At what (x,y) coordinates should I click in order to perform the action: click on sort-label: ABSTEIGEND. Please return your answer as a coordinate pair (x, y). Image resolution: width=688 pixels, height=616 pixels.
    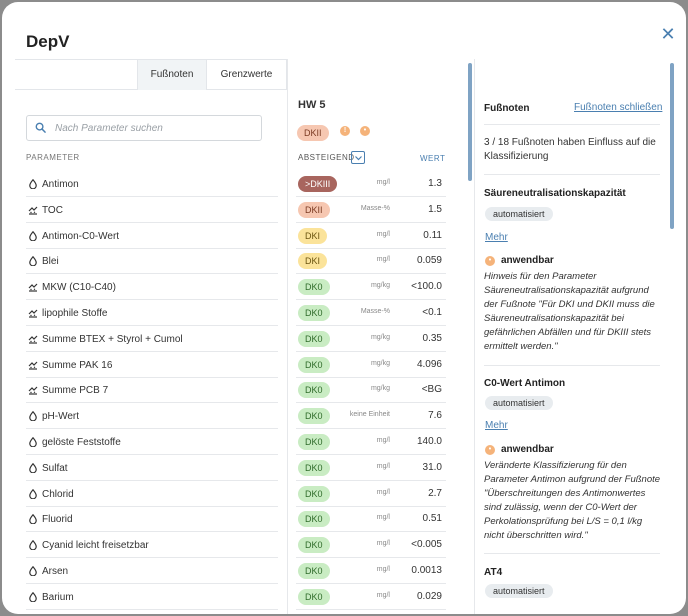
    Looking at the image, I should click on (326, 157).